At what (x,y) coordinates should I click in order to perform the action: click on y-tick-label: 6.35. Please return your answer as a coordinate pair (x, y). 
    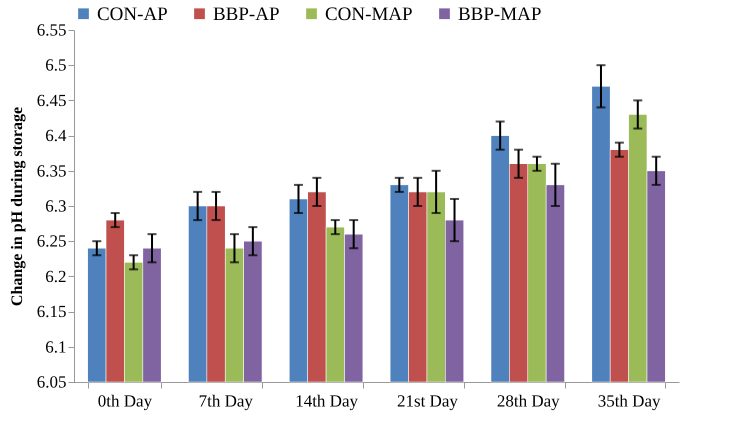
    Looking at the image, I should click on (51, 170).